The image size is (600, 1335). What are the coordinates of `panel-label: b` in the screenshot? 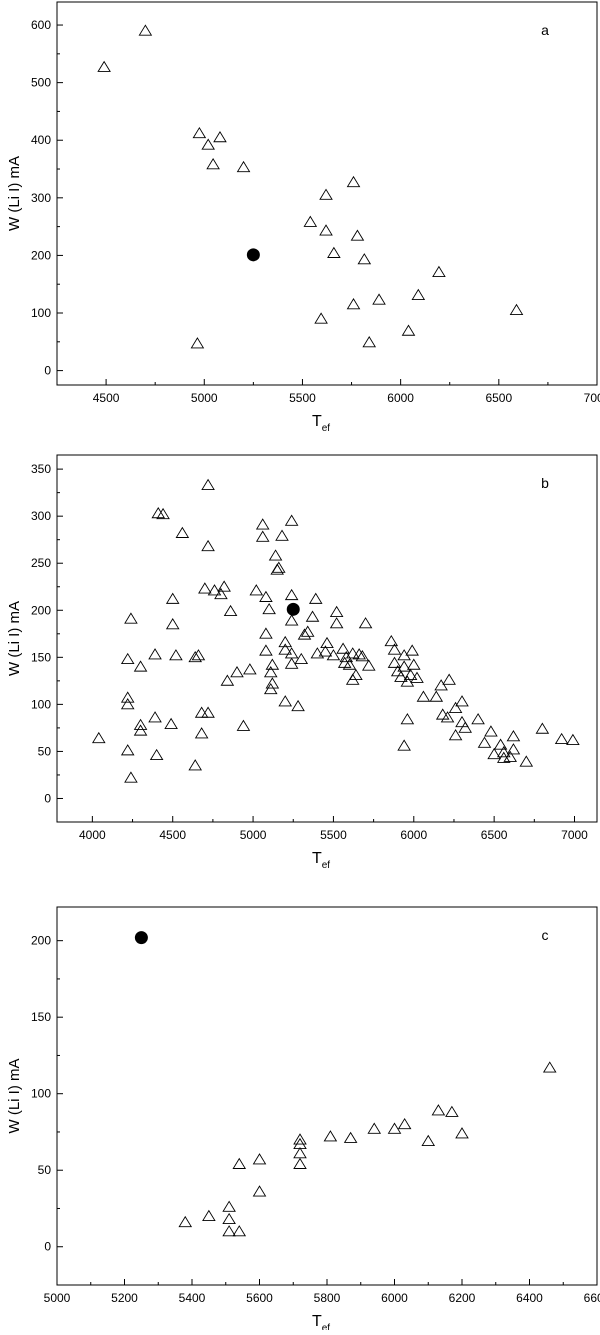 It's located at (545, 483).